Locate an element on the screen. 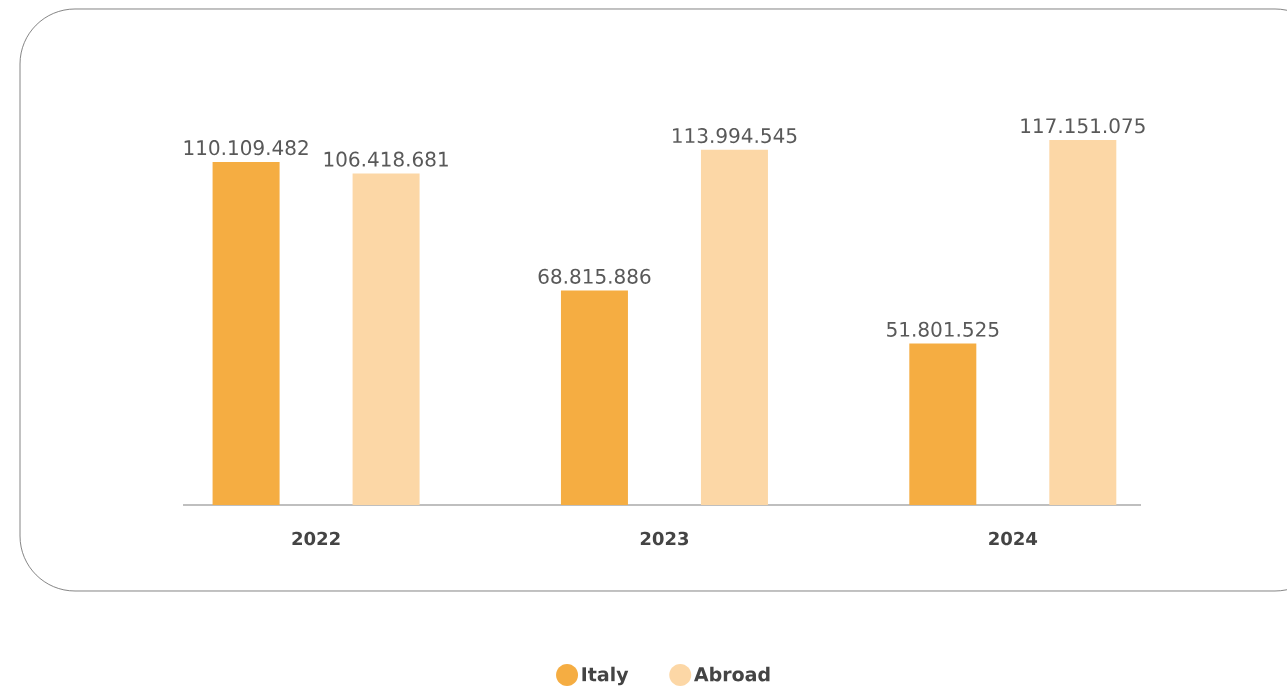 This screenshot has width=1287, height=687. data-label: 110.109.482 is located at coordinates (246, 148).